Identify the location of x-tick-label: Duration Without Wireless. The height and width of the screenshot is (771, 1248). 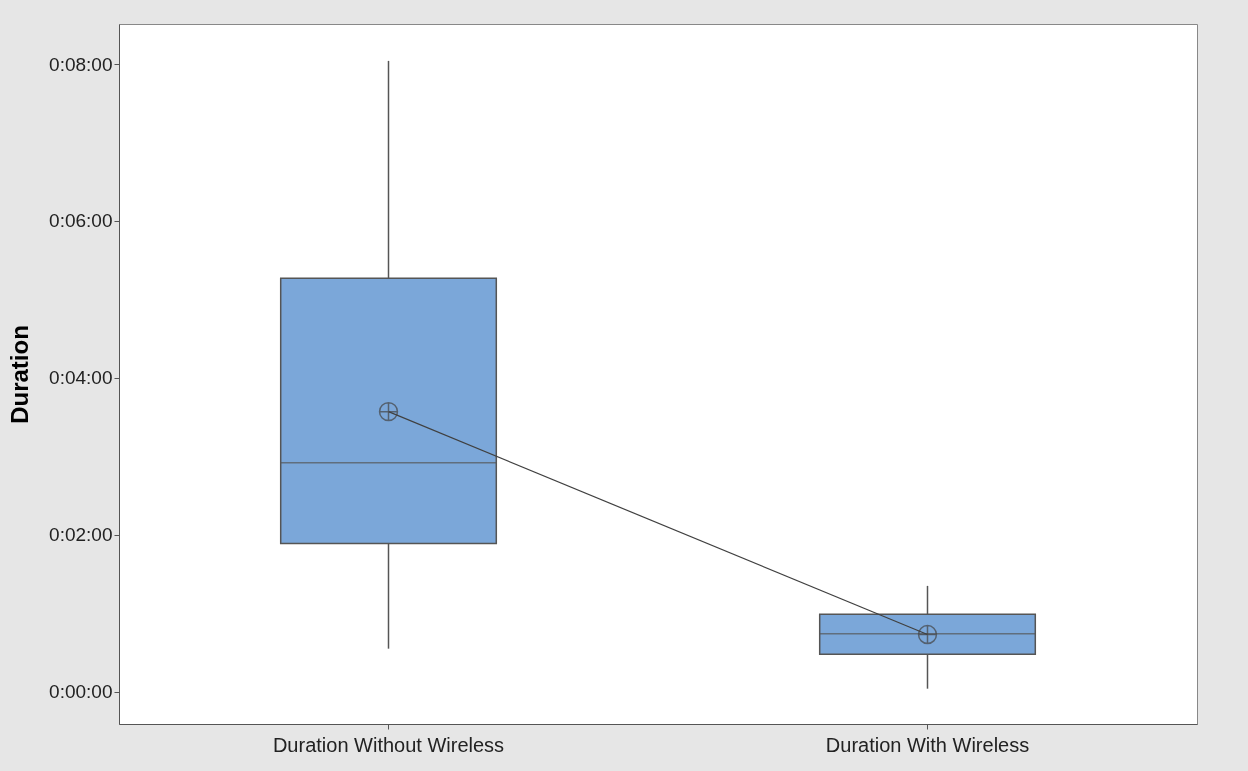
(388, 744).